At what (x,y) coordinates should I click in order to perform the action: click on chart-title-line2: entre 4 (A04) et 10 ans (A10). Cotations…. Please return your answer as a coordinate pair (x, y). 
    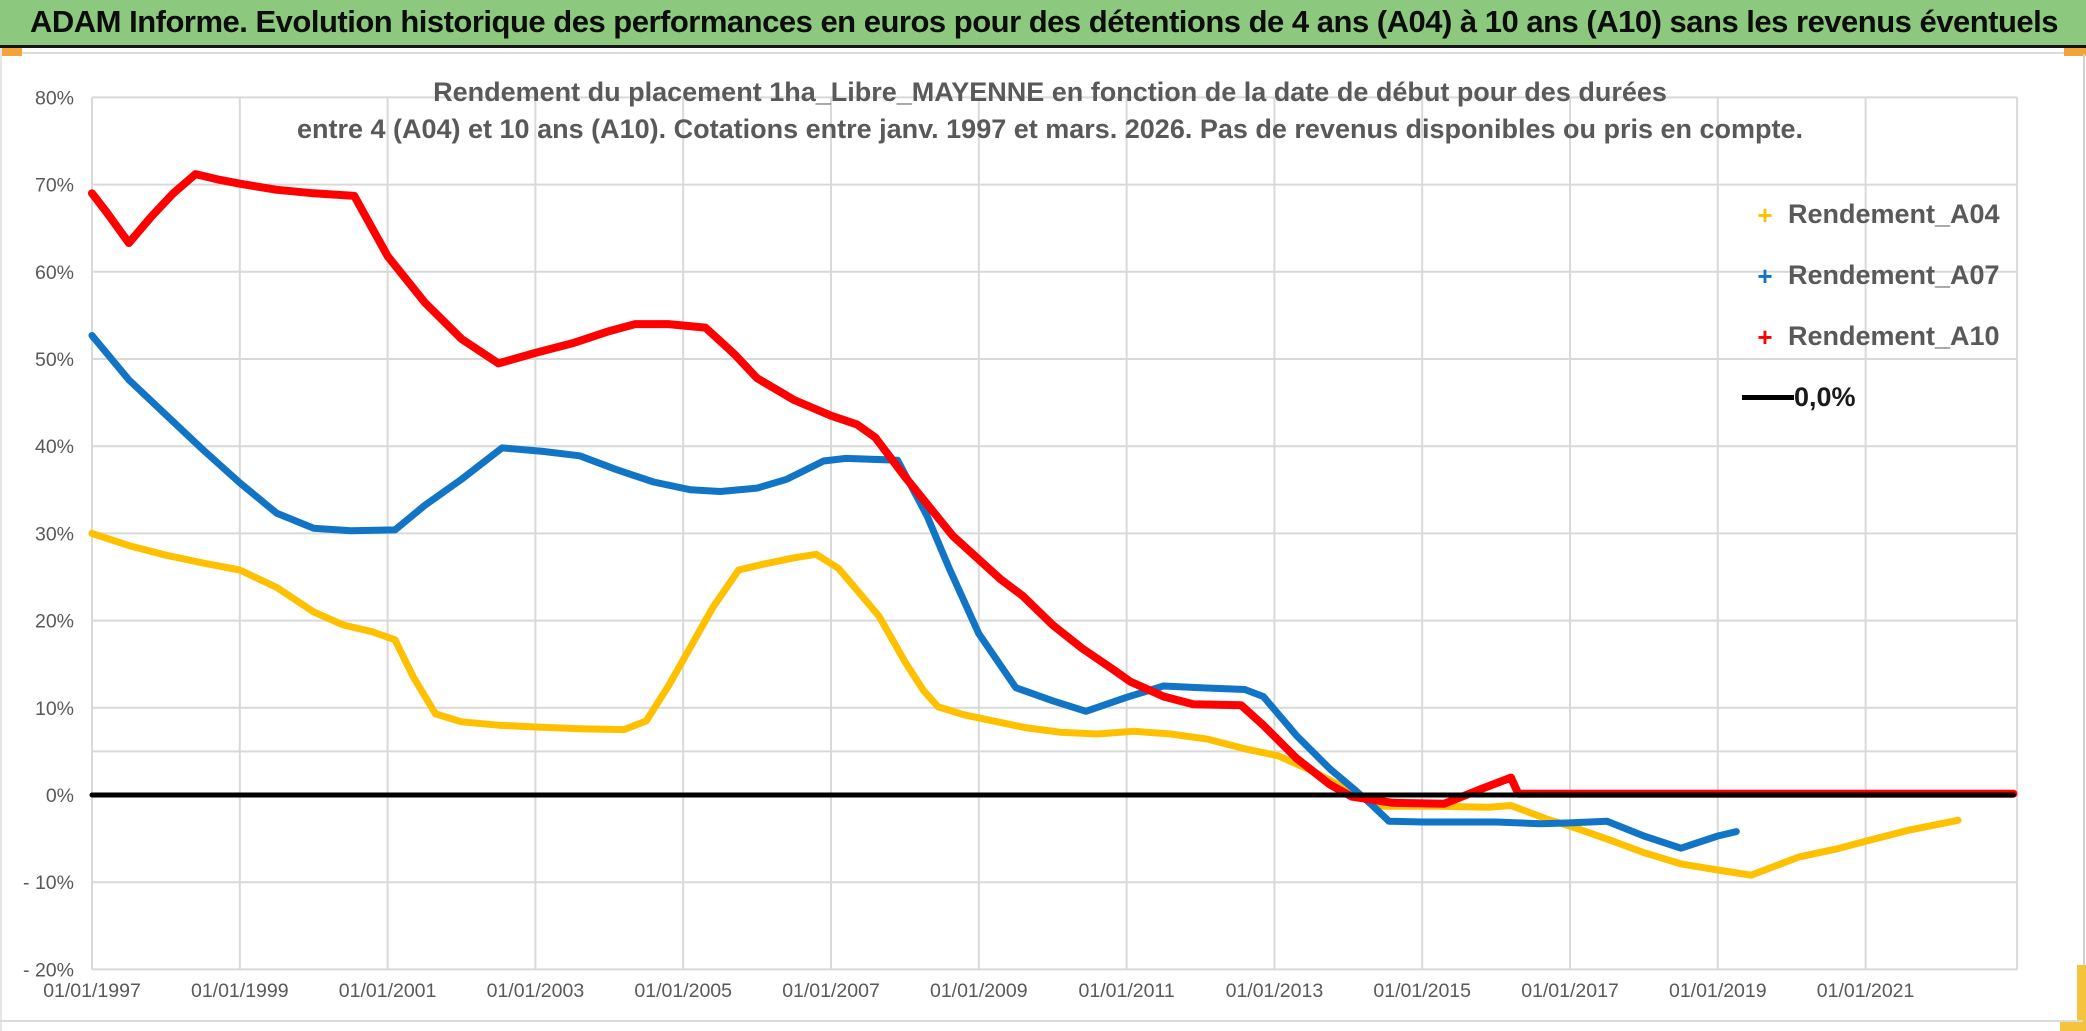
    Looking at the image, I should click on (1050, 129).